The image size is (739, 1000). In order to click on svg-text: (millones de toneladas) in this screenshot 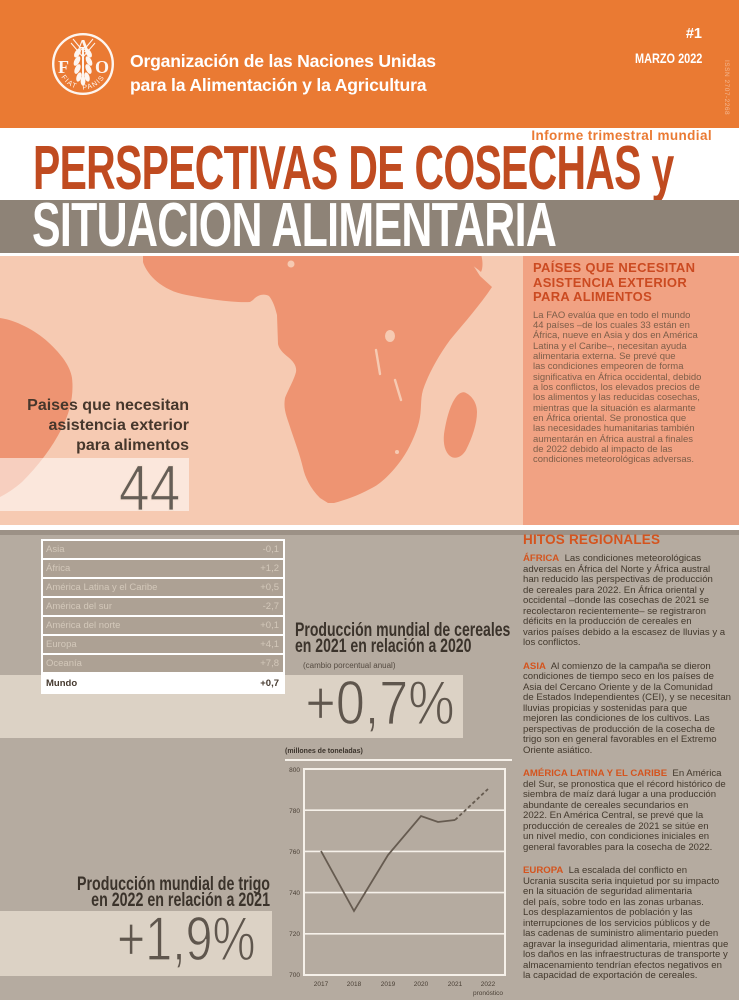, I will do `click(324, 751)`.